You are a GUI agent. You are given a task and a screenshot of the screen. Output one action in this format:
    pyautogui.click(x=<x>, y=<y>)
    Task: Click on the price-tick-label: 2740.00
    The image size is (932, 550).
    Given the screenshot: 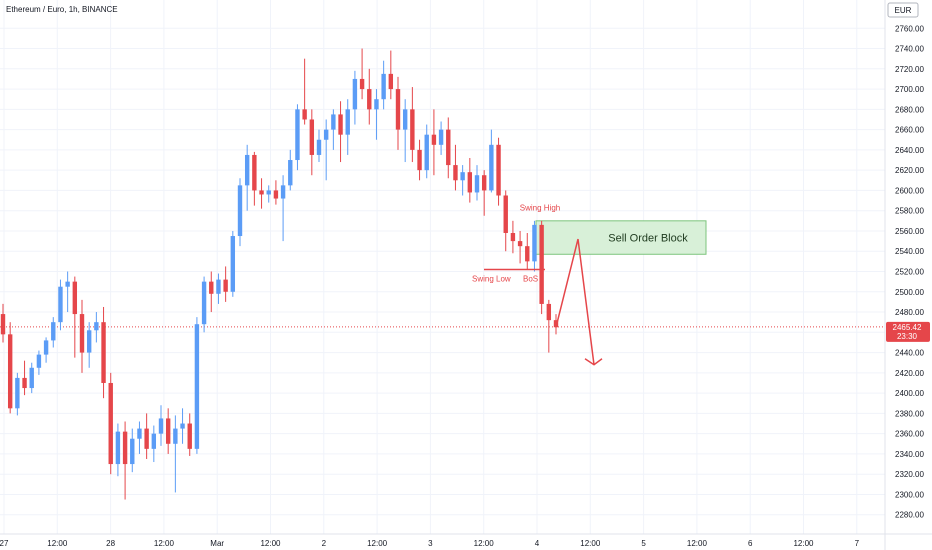 What is the action you would take?
    pyautogui.click(x=909, y=49)
    